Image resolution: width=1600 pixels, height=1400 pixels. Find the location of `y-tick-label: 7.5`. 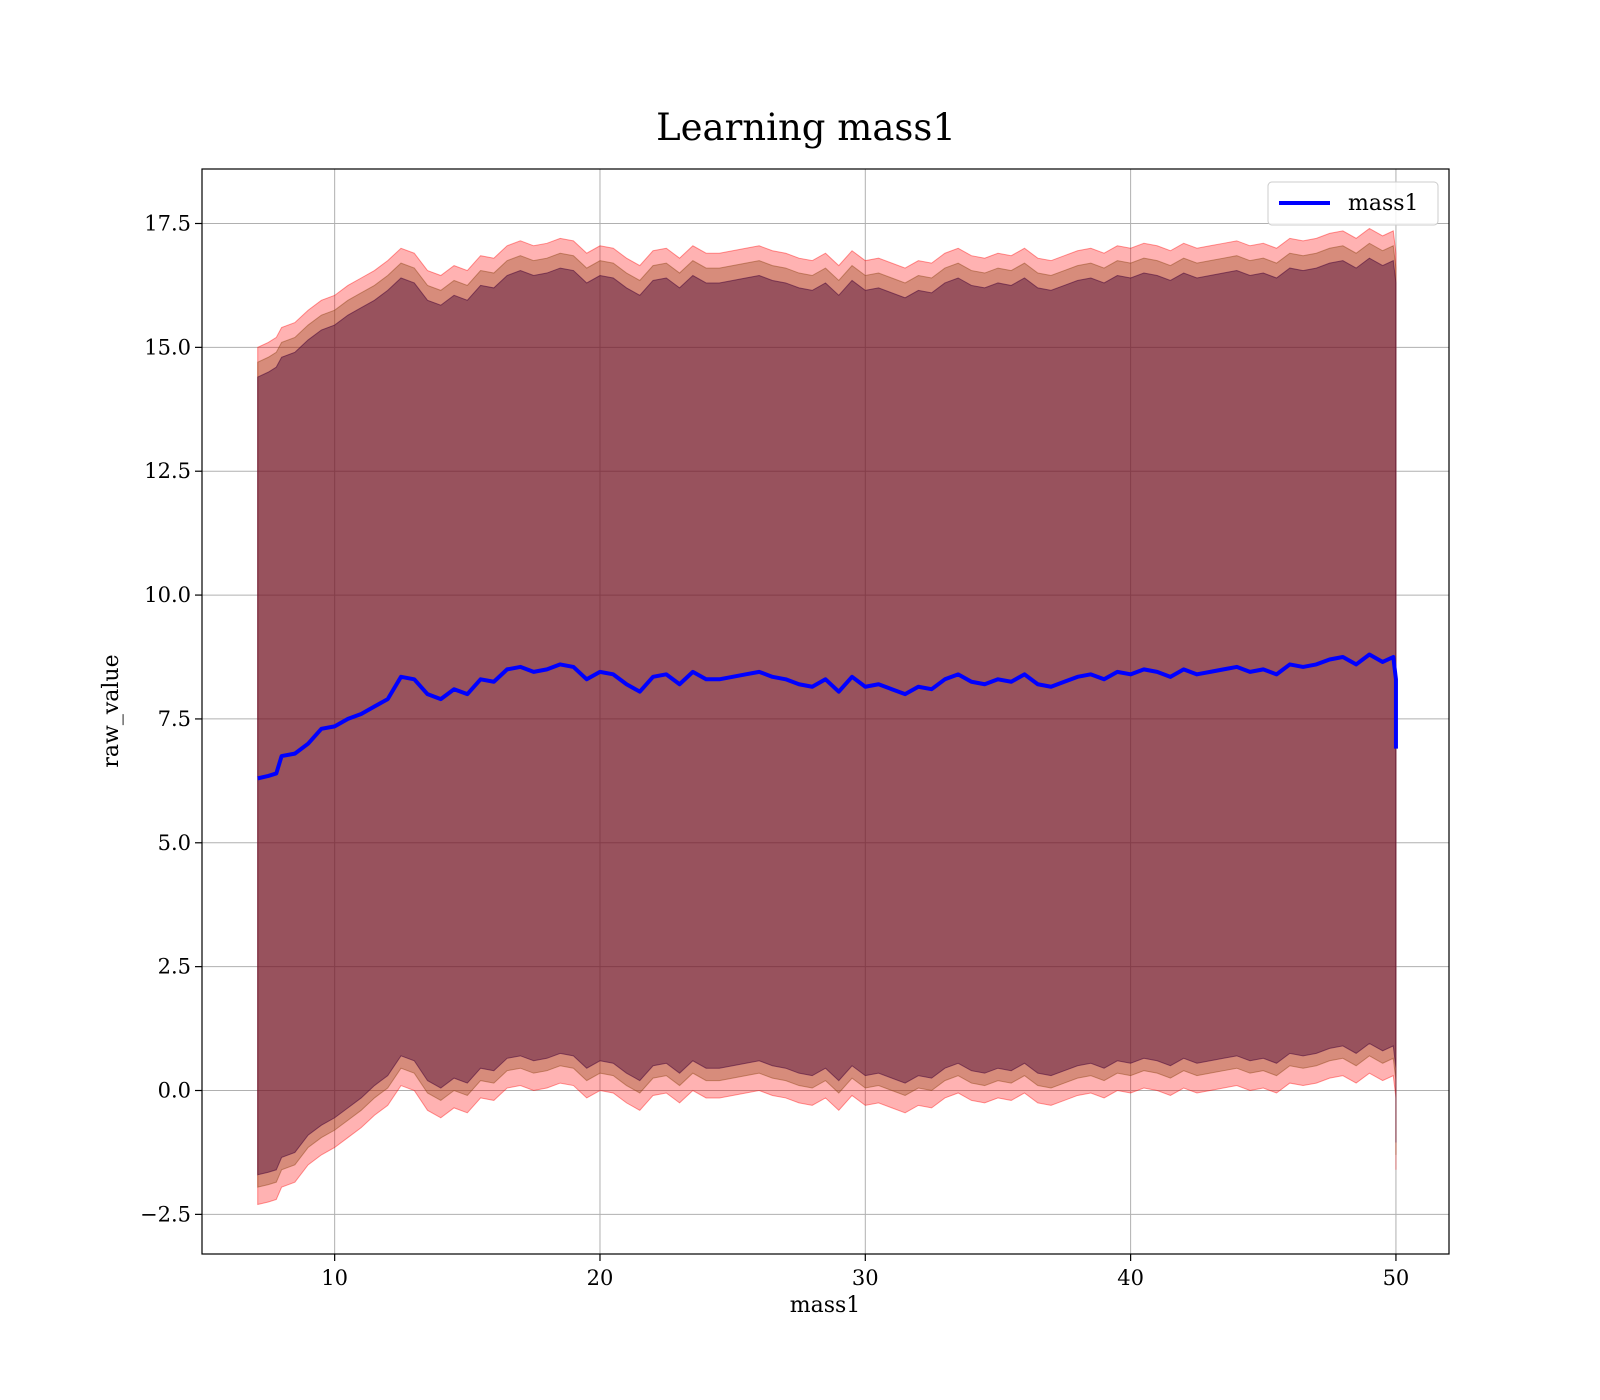

y-tick-label: 7.5 is located at coordinates (174, 719).